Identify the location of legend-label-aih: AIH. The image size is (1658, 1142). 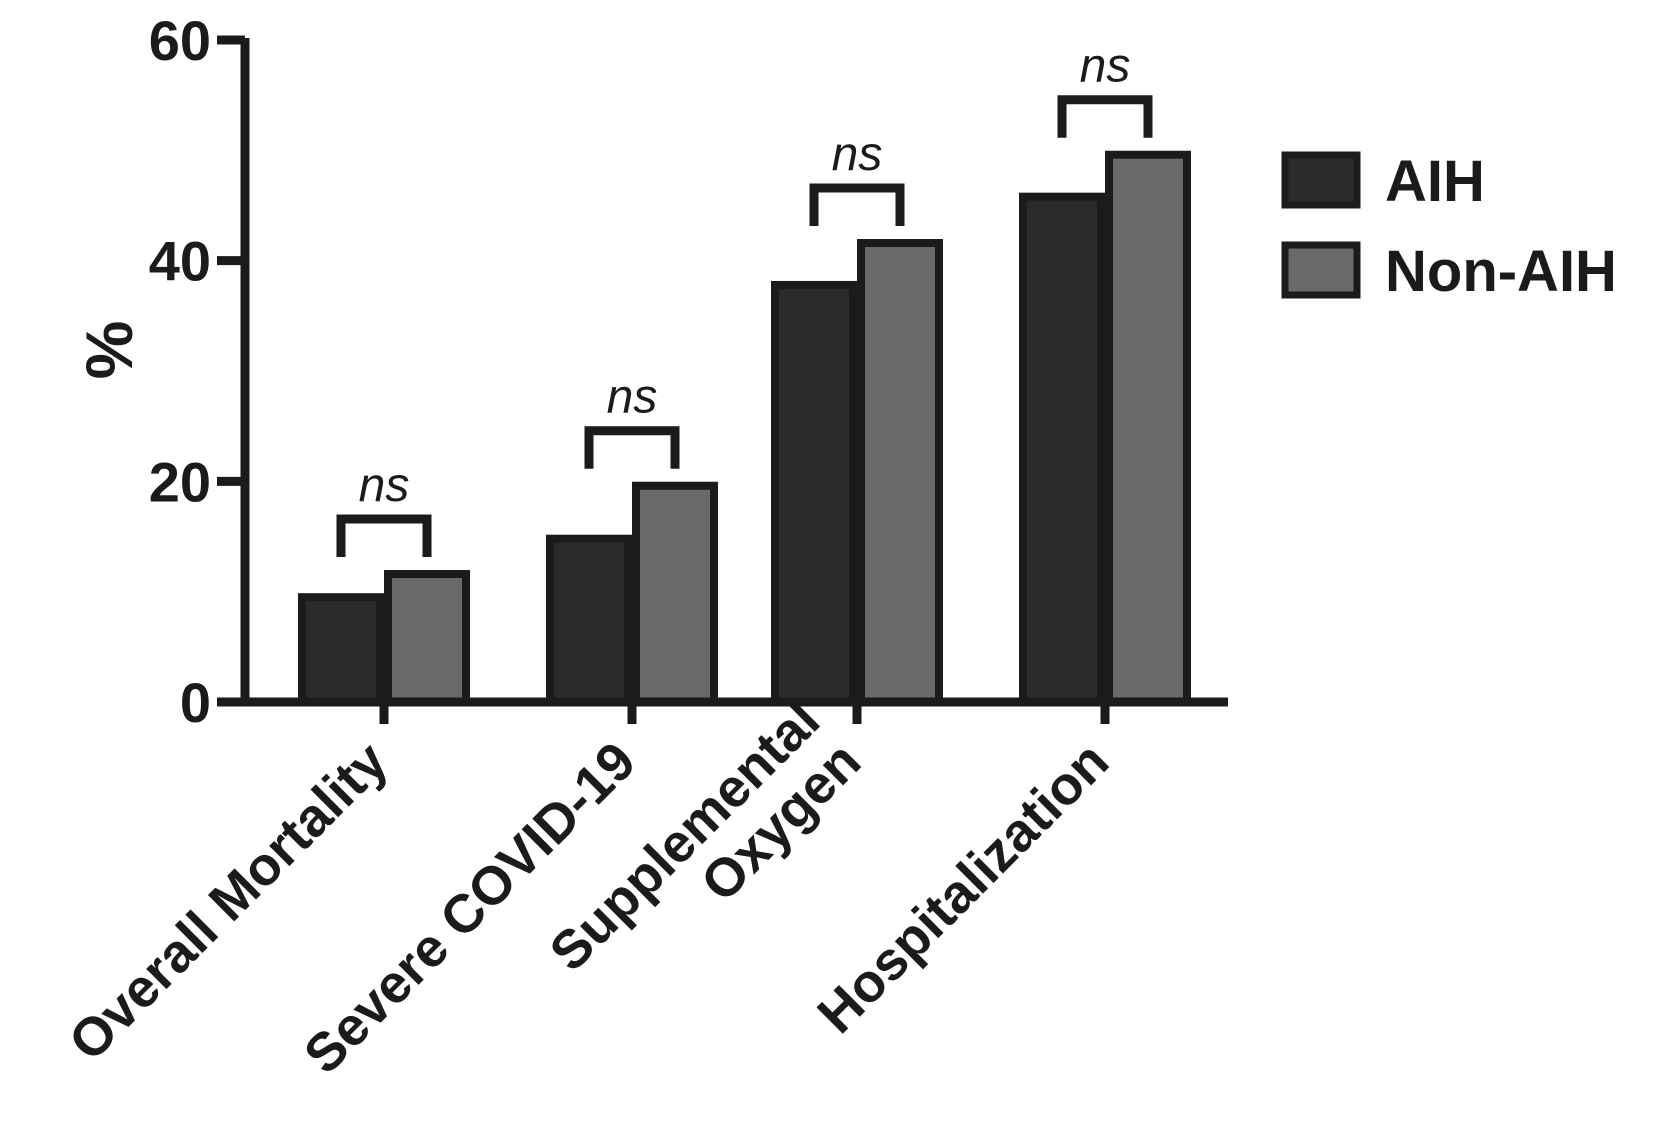
(1435, 181).